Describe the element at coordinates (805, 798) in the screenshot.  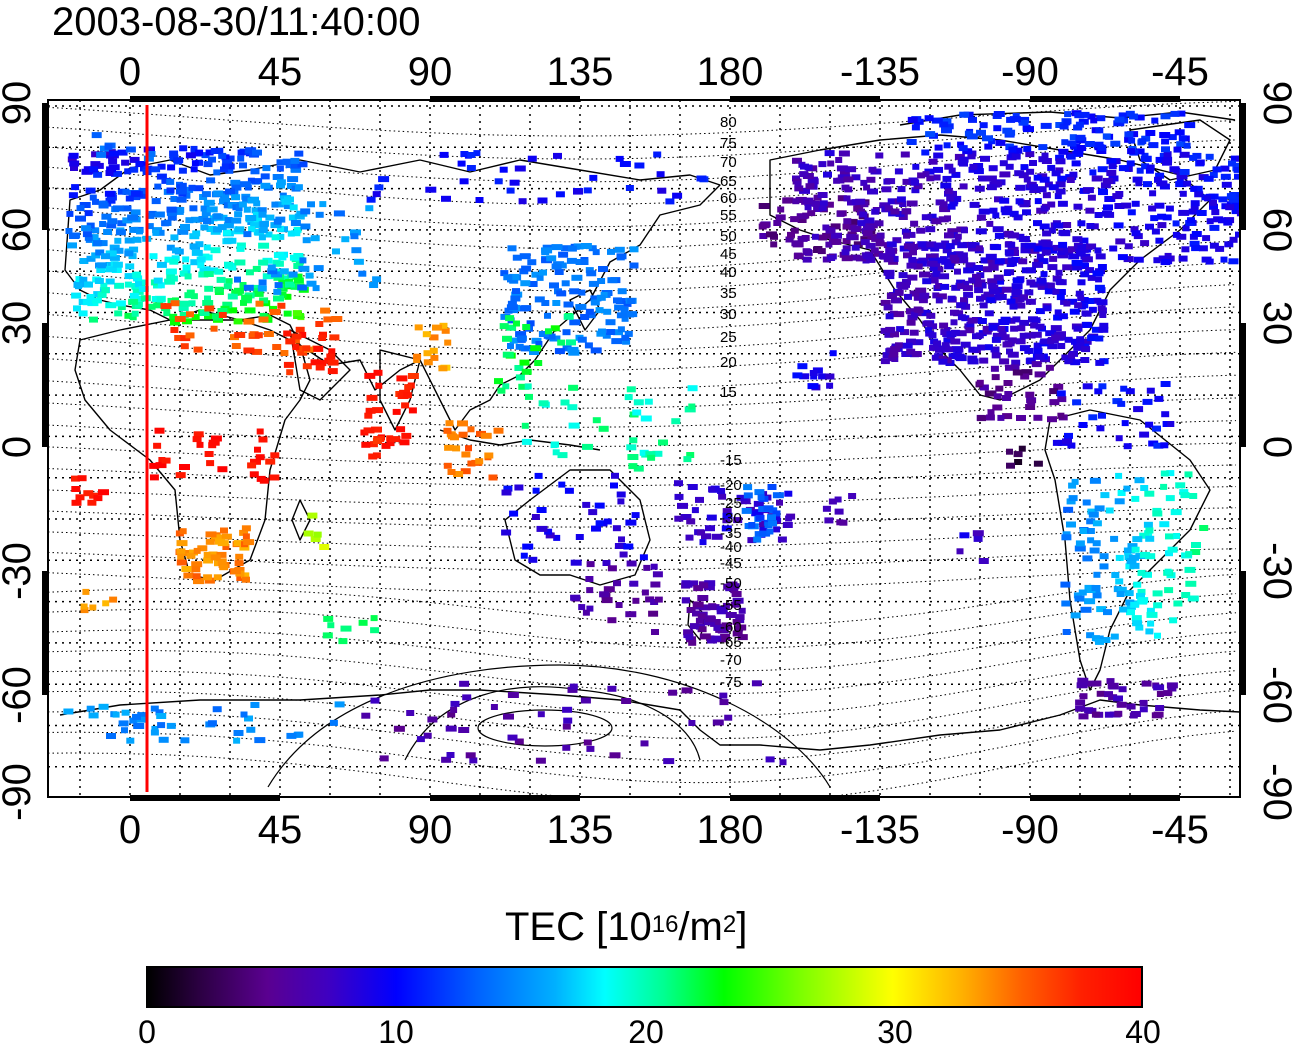
I see `axis-bar-bottom` at that location.